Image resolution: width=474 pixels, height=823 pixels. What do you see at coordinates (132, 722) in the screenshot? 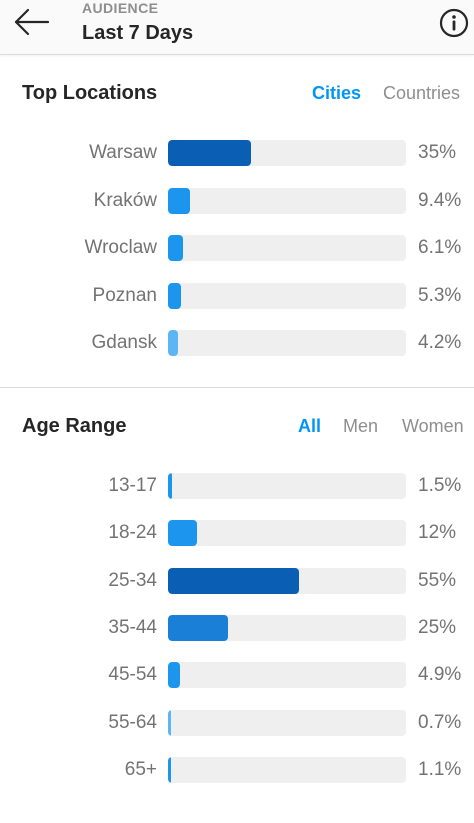
I see `age-label: 55-64` at bounding box center [132, 722].